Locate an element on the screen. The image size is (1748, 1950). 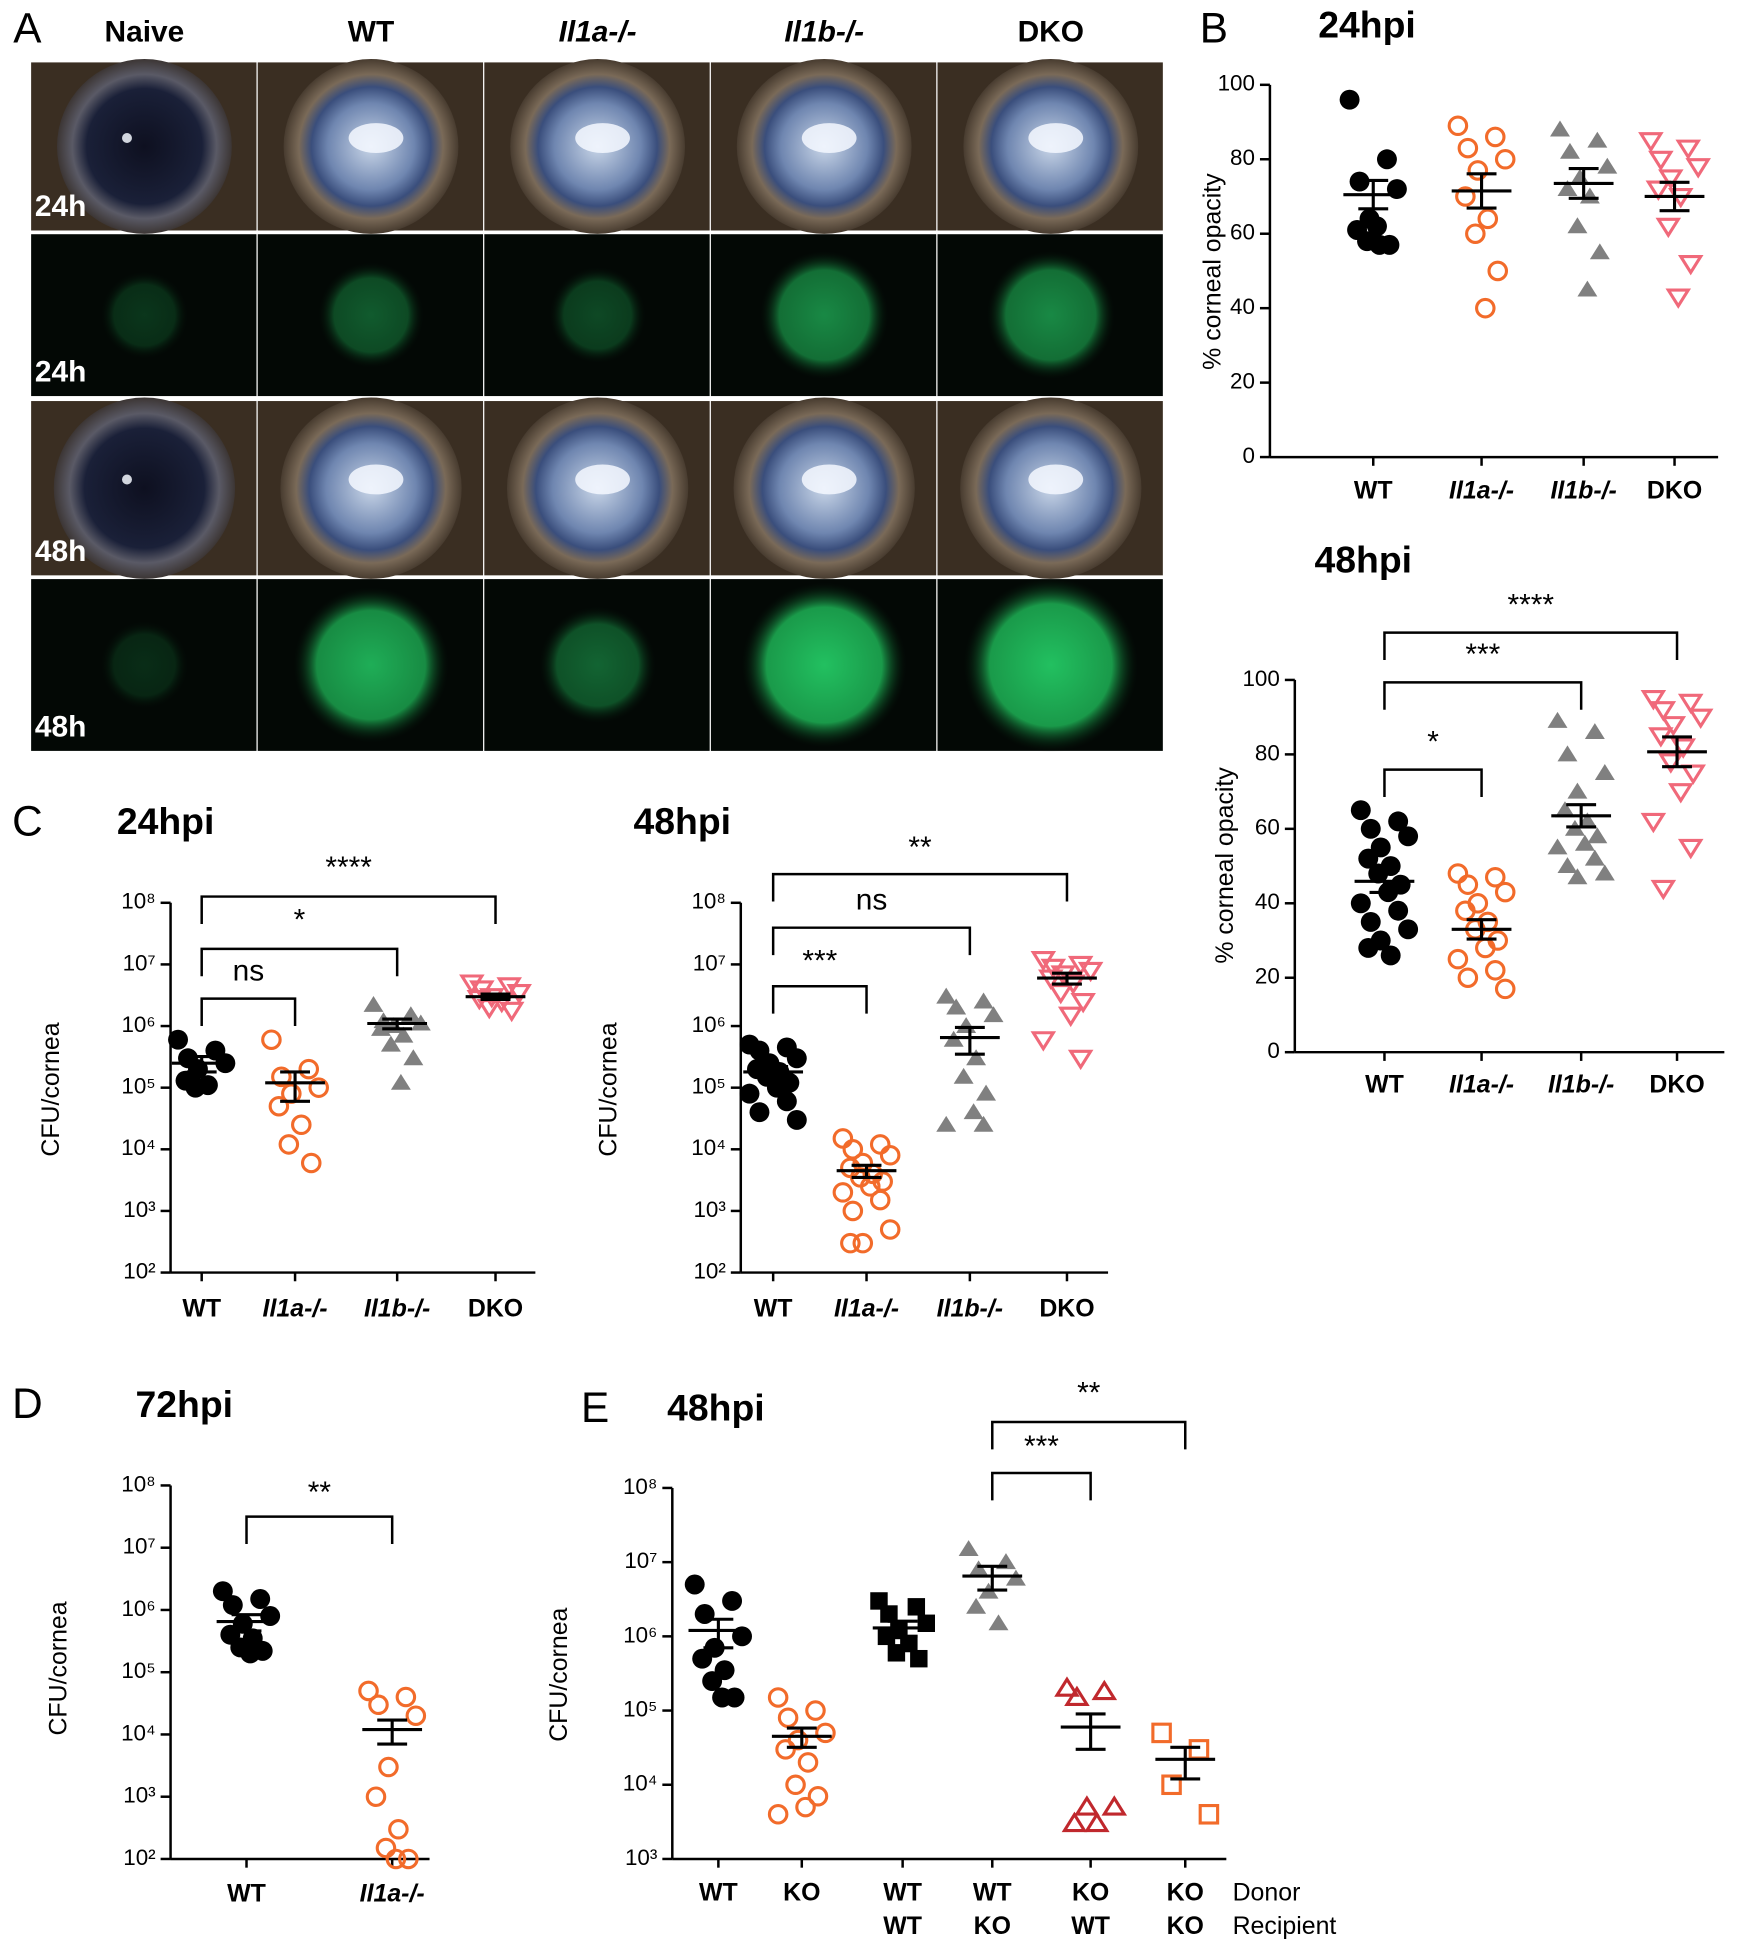
column-header: Naive is located at coordinates (145, 32).